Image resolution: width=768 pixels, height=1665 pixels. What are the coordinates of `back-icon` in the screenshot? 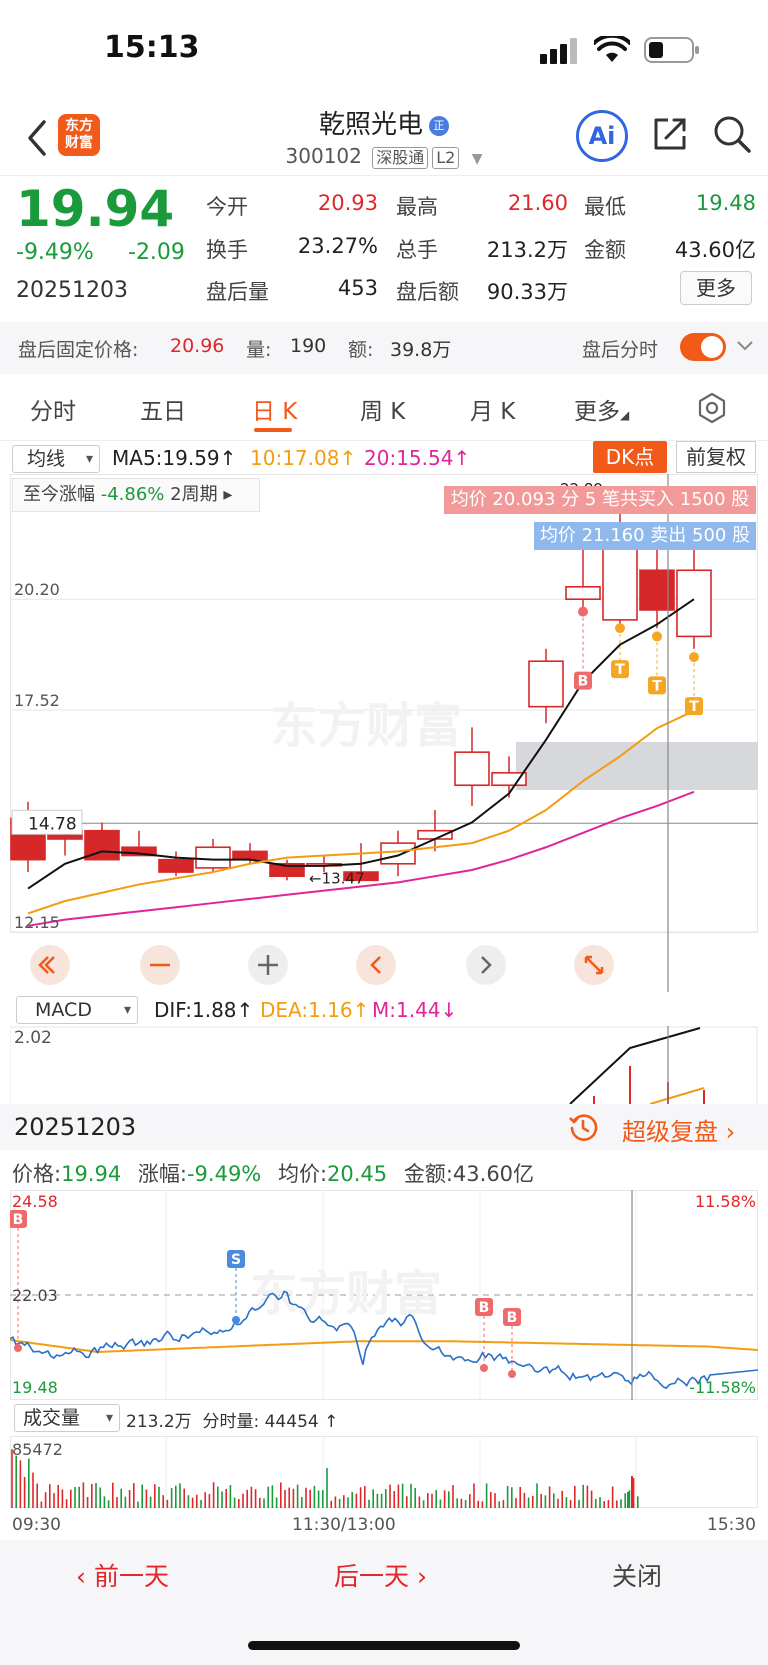 It's located at (37, 138).